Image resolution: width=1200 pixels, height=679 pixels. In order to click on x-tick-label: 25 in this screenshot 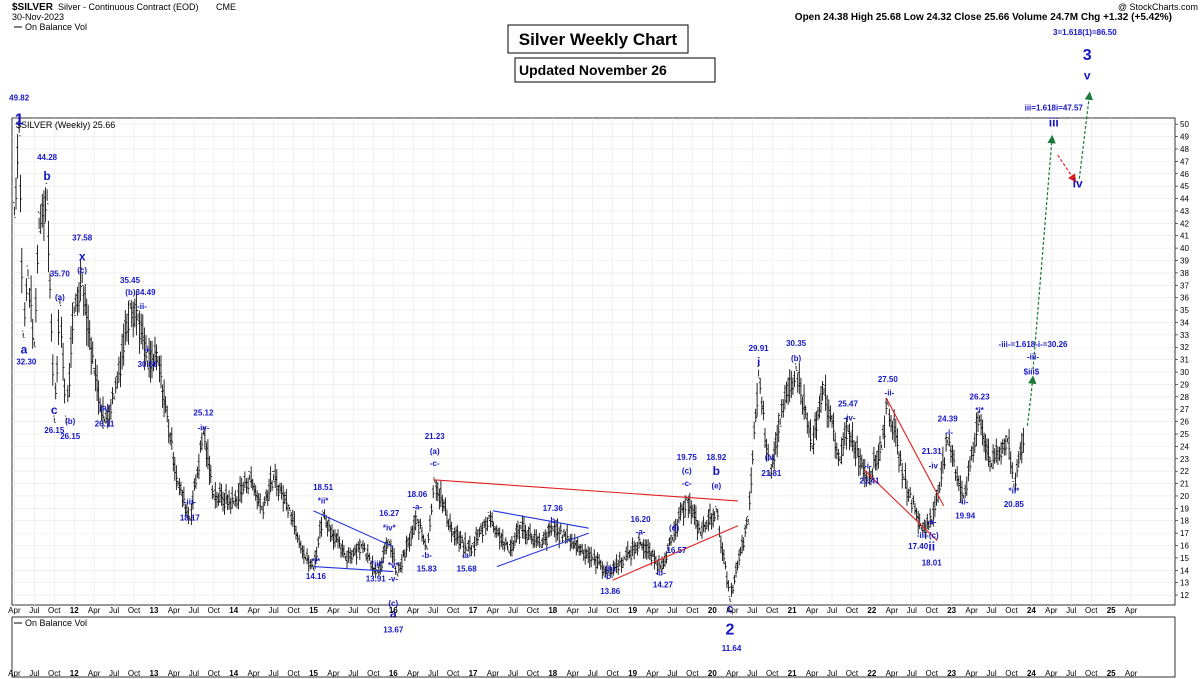, I will do `click(1111, 610)`.